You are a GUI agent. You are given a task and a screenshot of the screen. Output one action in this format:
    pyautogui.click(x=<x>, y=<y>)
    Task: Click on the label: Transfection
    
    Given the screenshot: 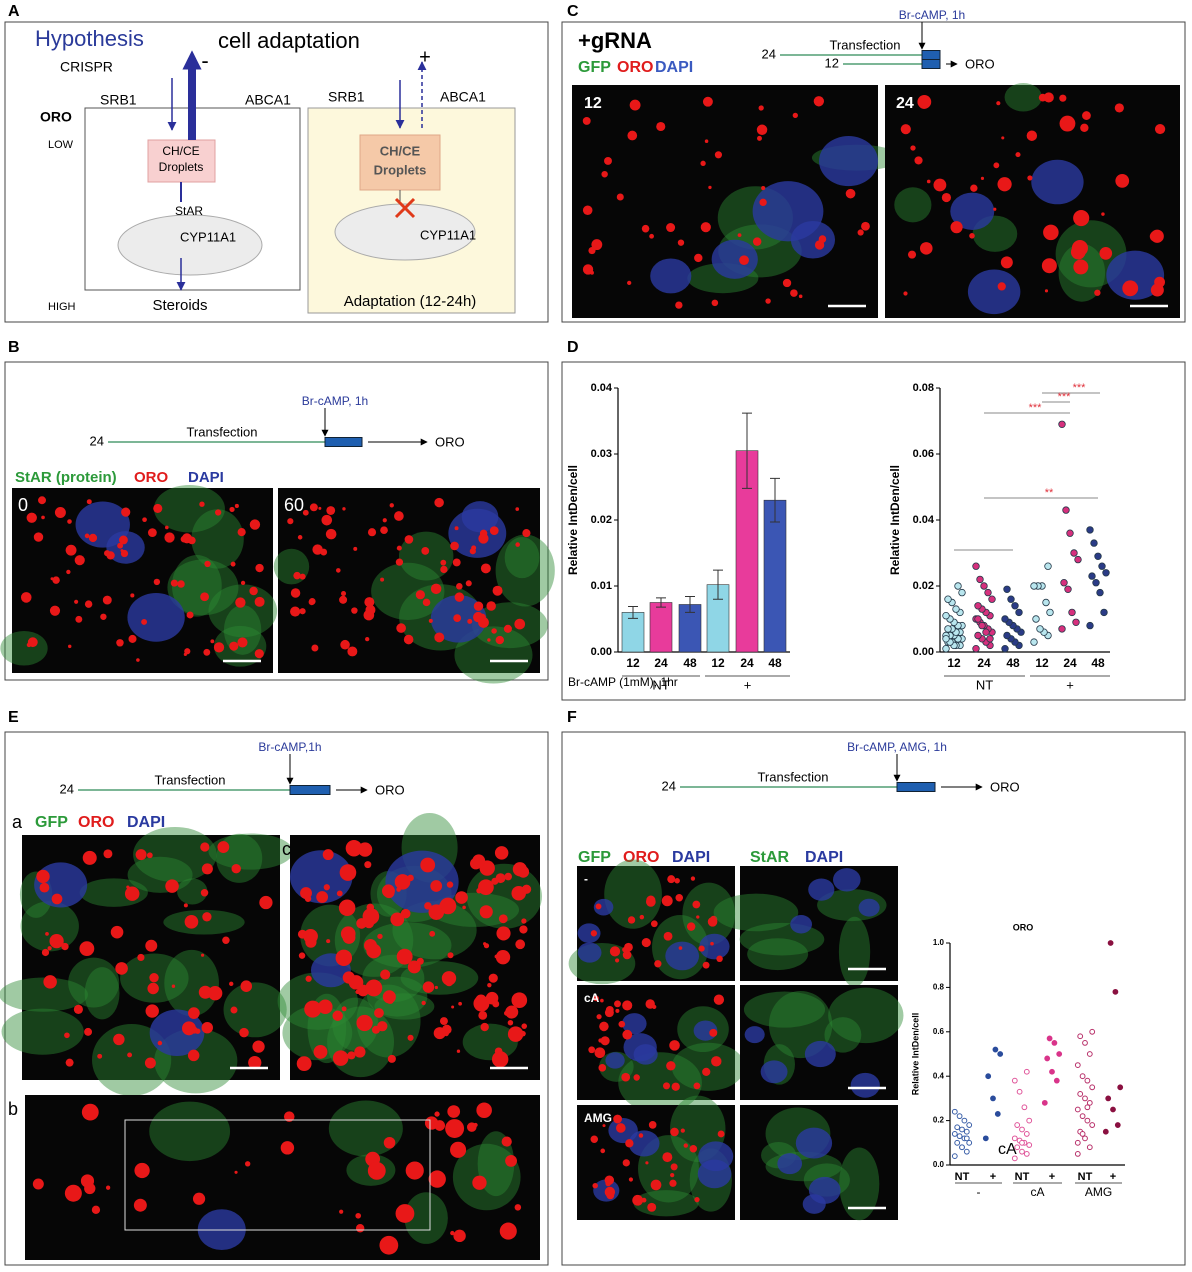 What is the action you would take?
    pyautogui.click(x=221, y=431)
    